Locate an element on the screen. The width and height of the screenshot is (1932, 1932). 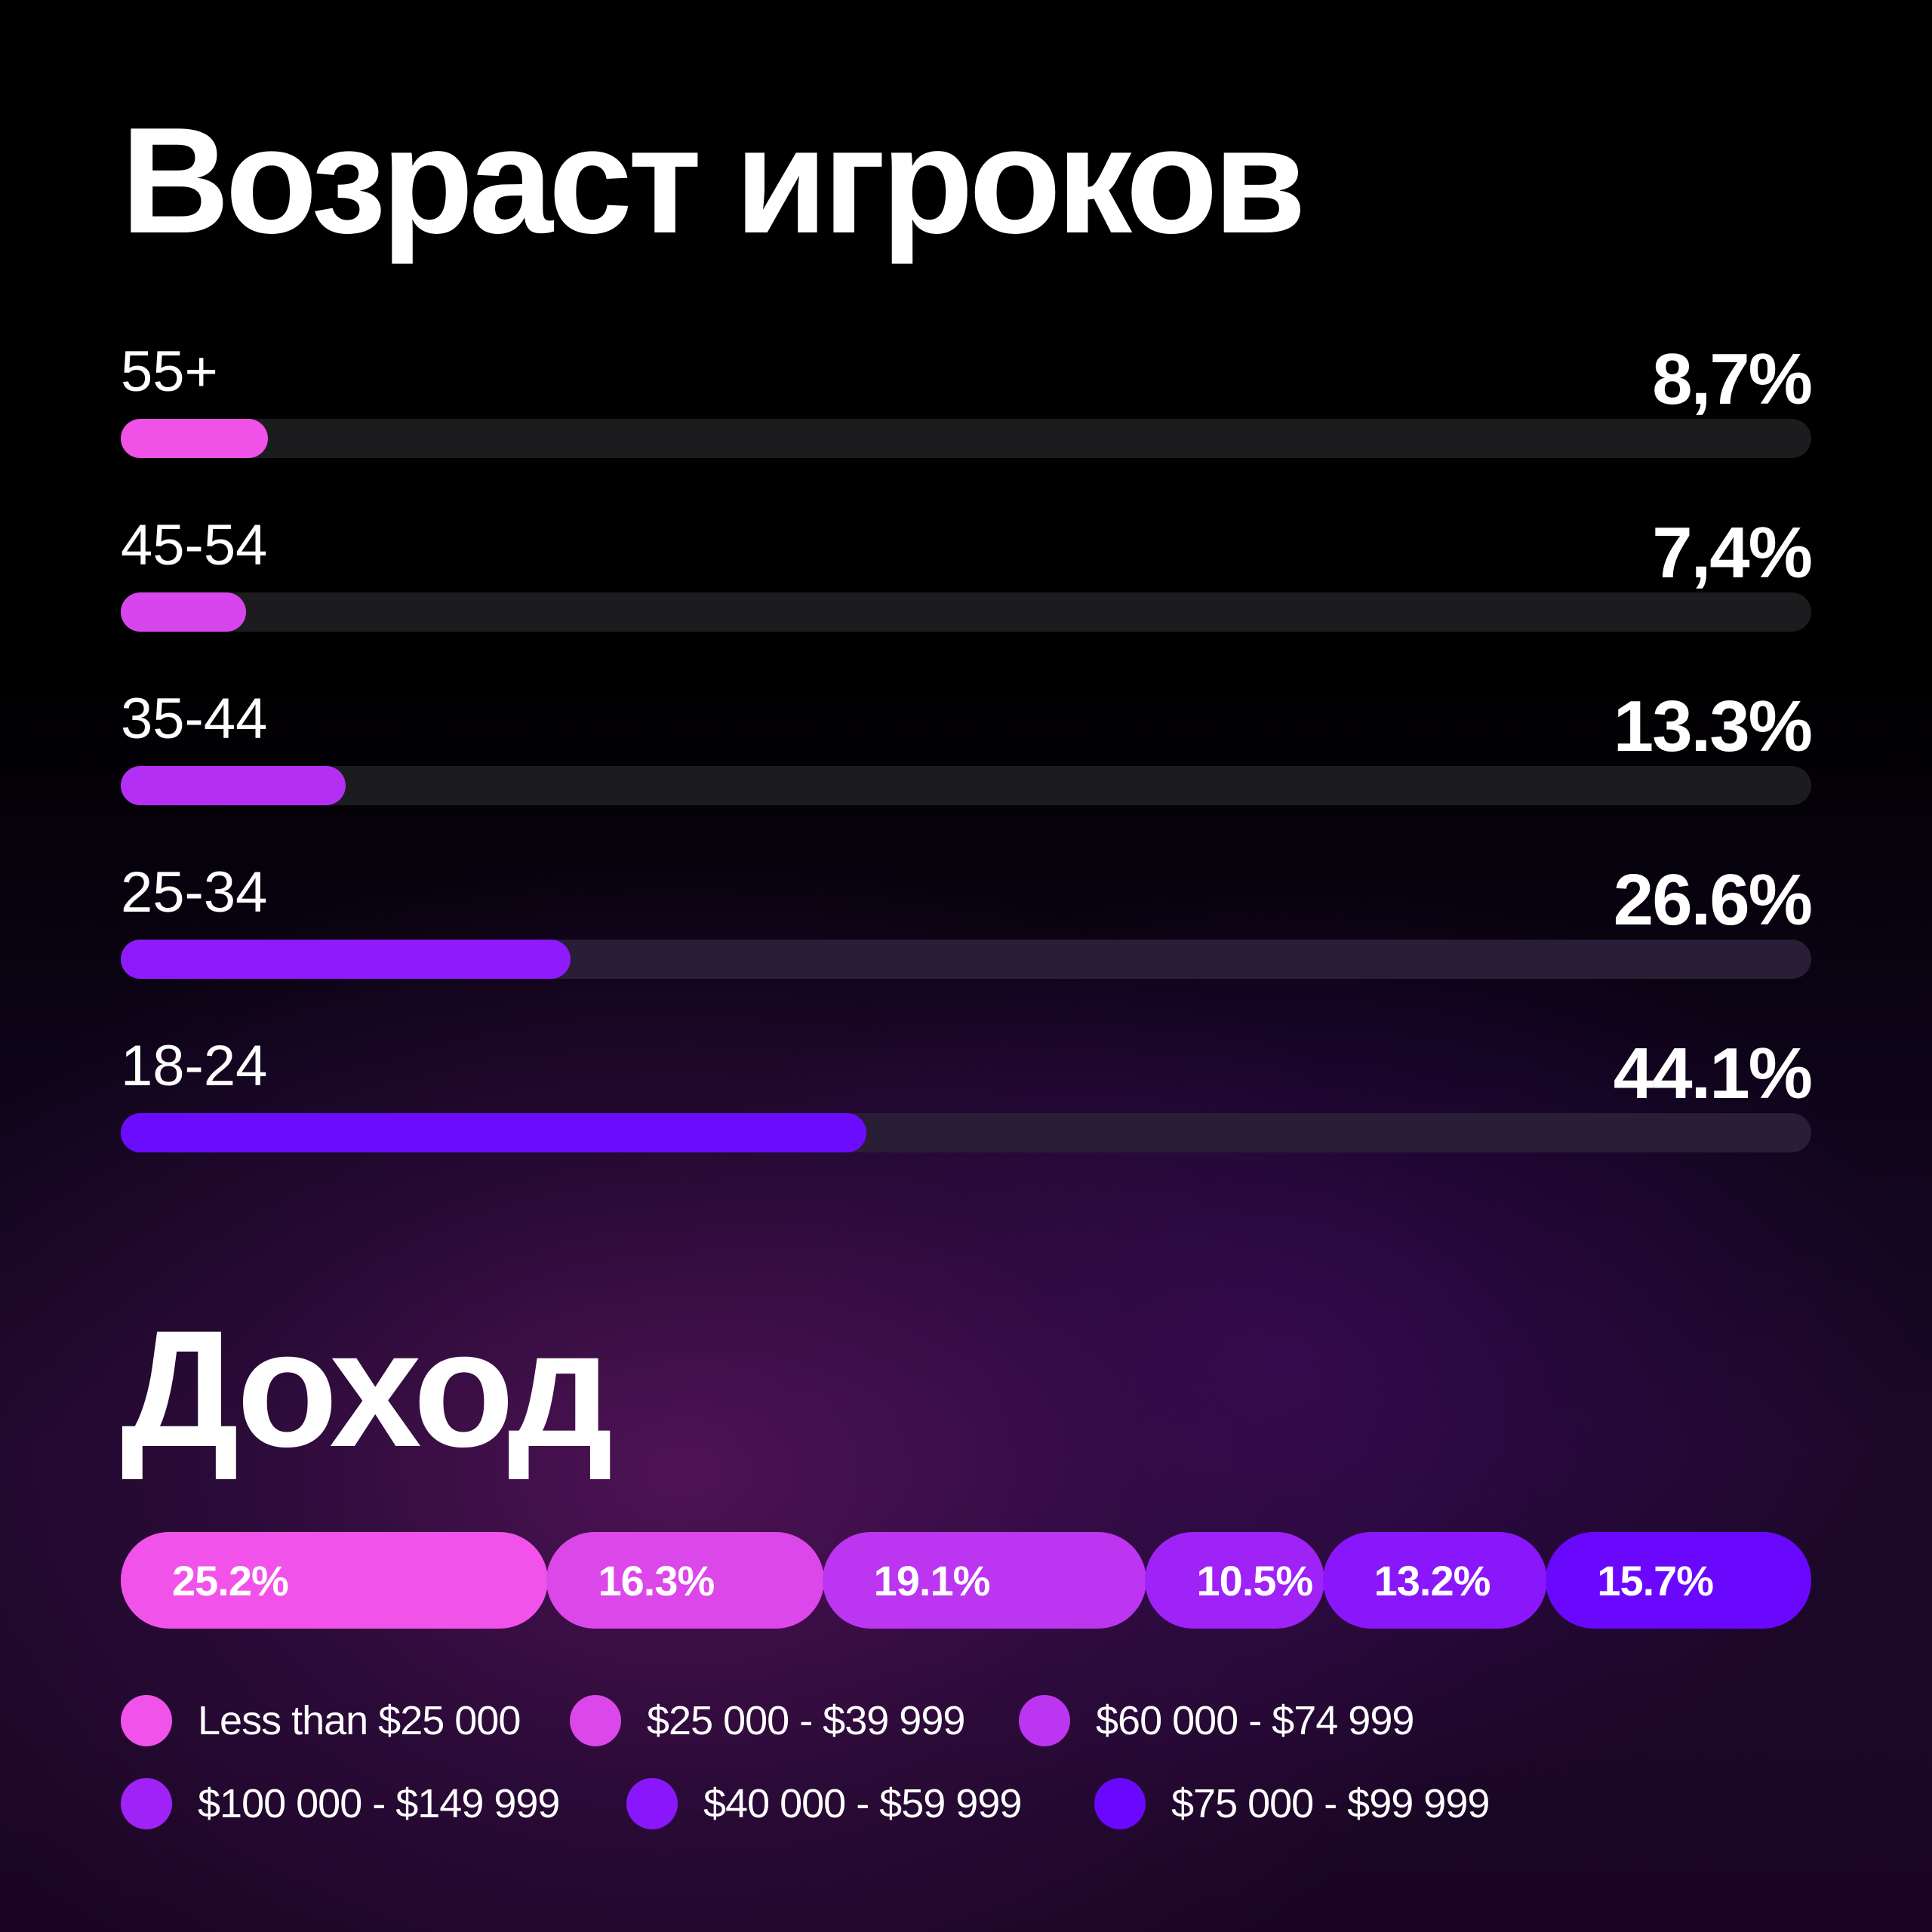
legend-item: $25 000 - $39 999 is located at coordinates (767, 1720).